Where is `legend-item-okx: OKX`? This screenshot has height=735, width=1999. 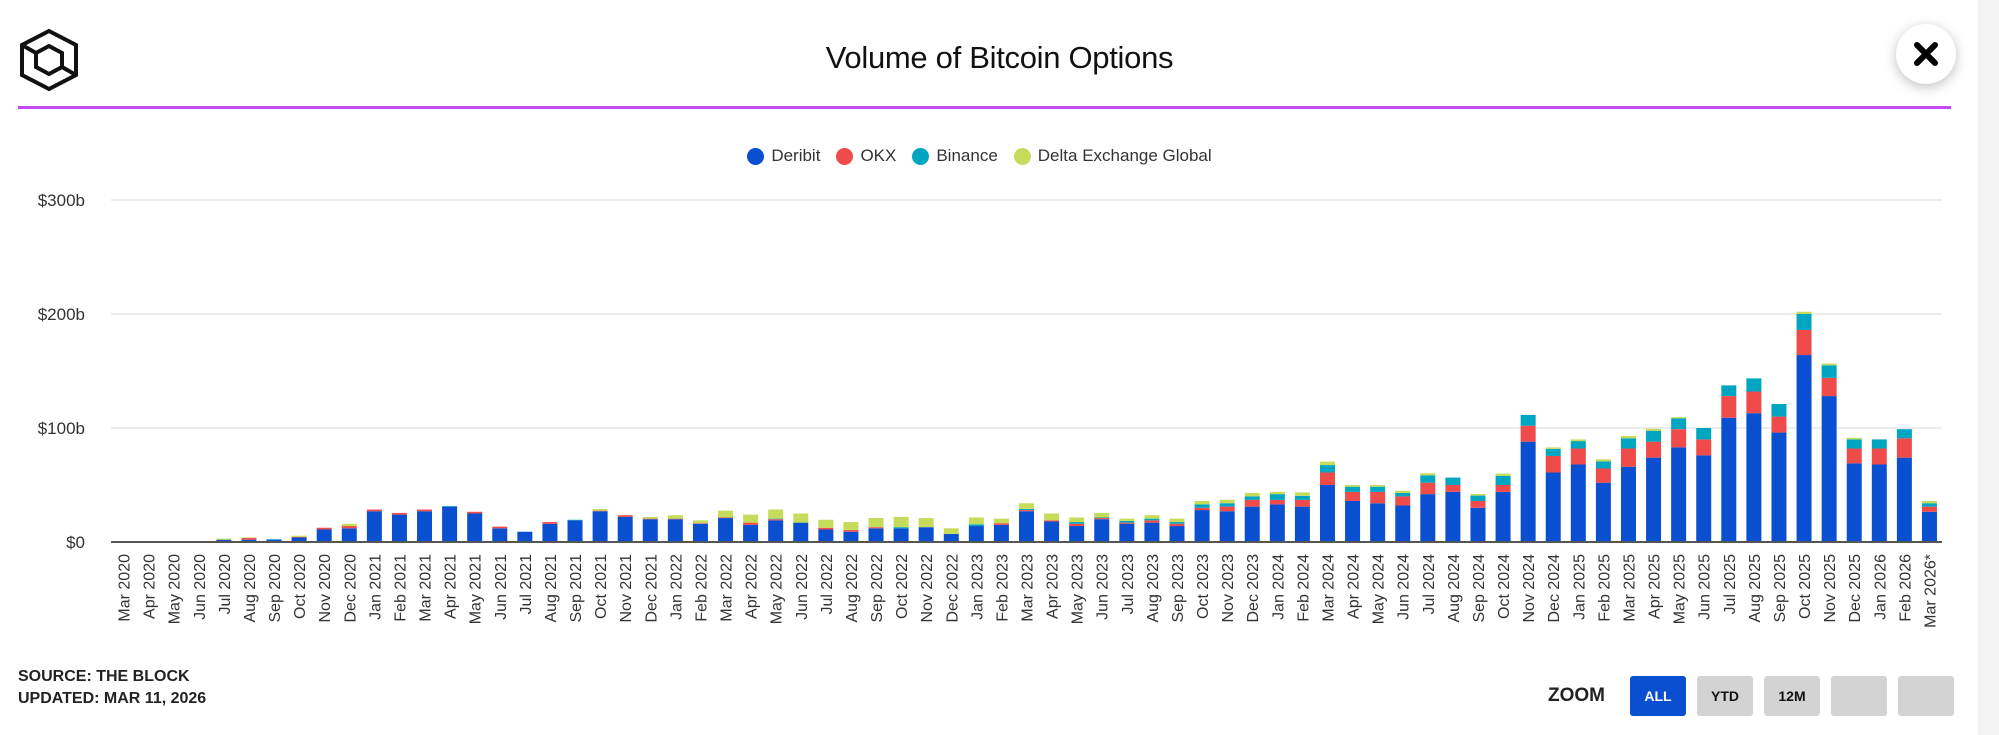
legend-item-okx: OKX is located at coordinates (866, 156).